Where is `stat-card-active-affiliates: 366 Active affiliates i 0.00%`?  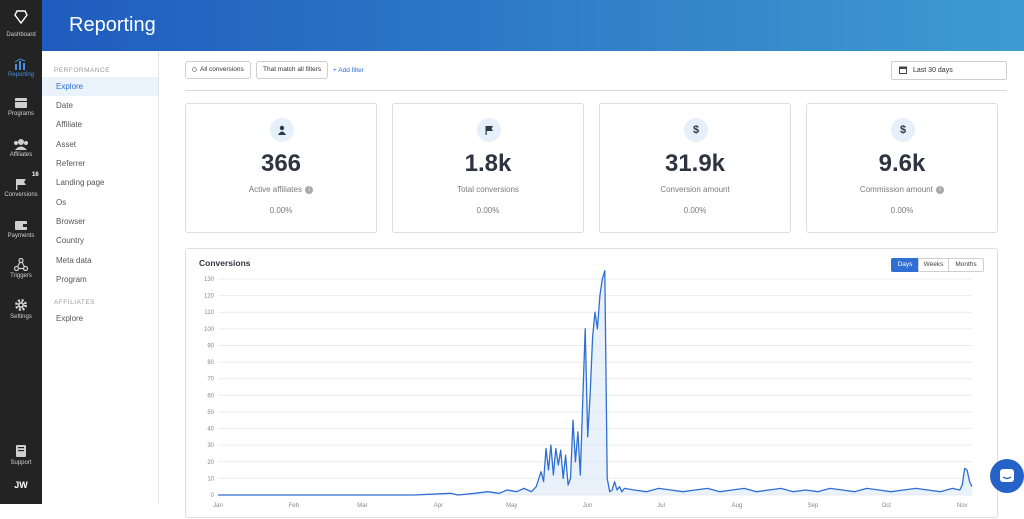
stat-card-active-affiliates: 366 Active affiliates i 0.00% is located at coordinates (281, 168).